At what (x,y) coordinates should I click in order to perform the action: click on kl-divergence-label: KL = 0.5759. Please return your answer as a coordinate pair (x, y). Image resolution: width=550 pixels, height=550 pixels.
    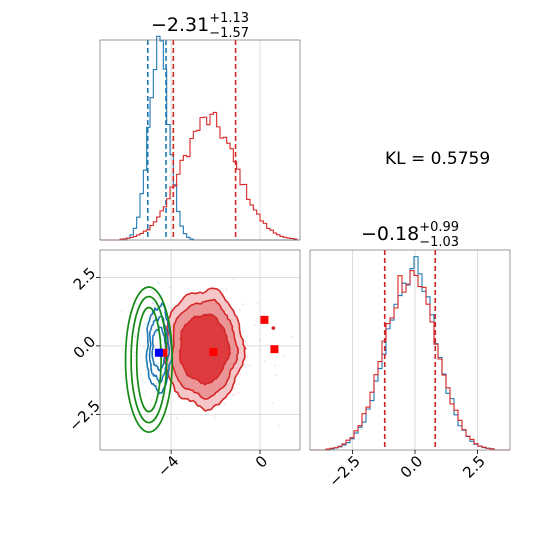
    Looking at the image, I should click on (437, 159).